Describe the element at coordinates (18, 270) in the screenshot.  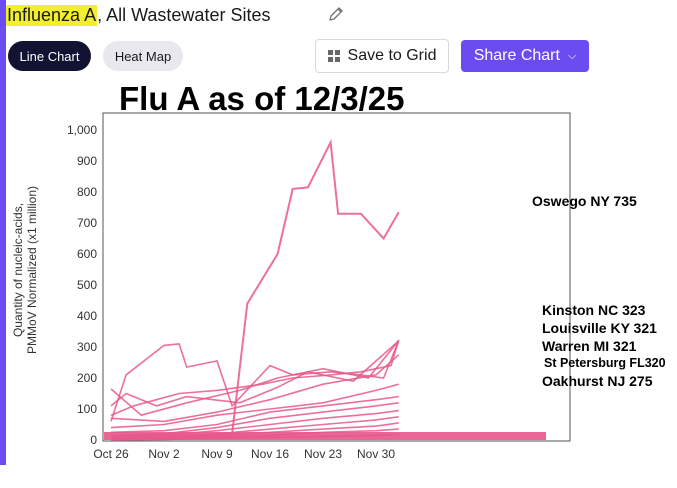
I see `y-axis-label: Quantity of nucleic-acids,` at that location.